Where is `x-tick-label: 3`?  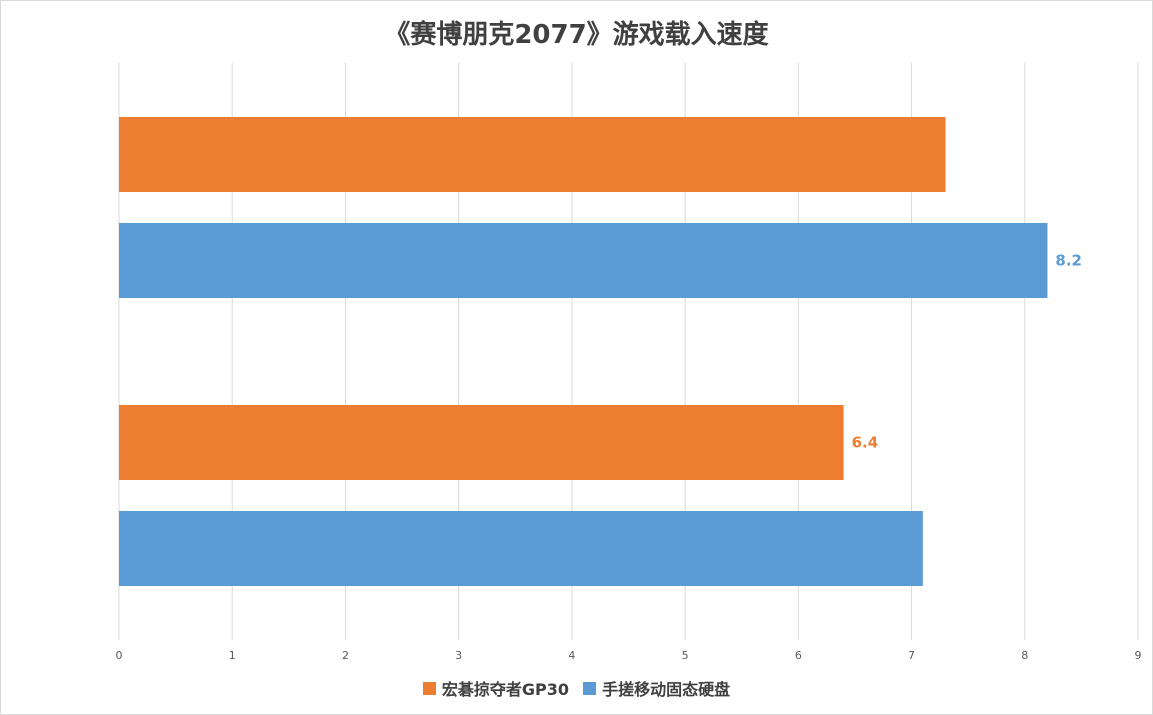
x-tick-label: 3 is located at coordinates (458, 655).